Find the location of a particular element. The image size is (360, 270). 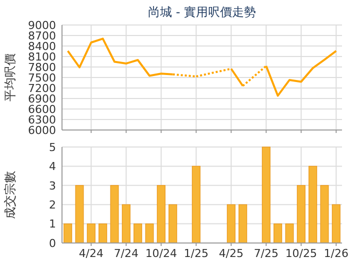

y-tick-label: 8700 is located at coordinates (42, 35).